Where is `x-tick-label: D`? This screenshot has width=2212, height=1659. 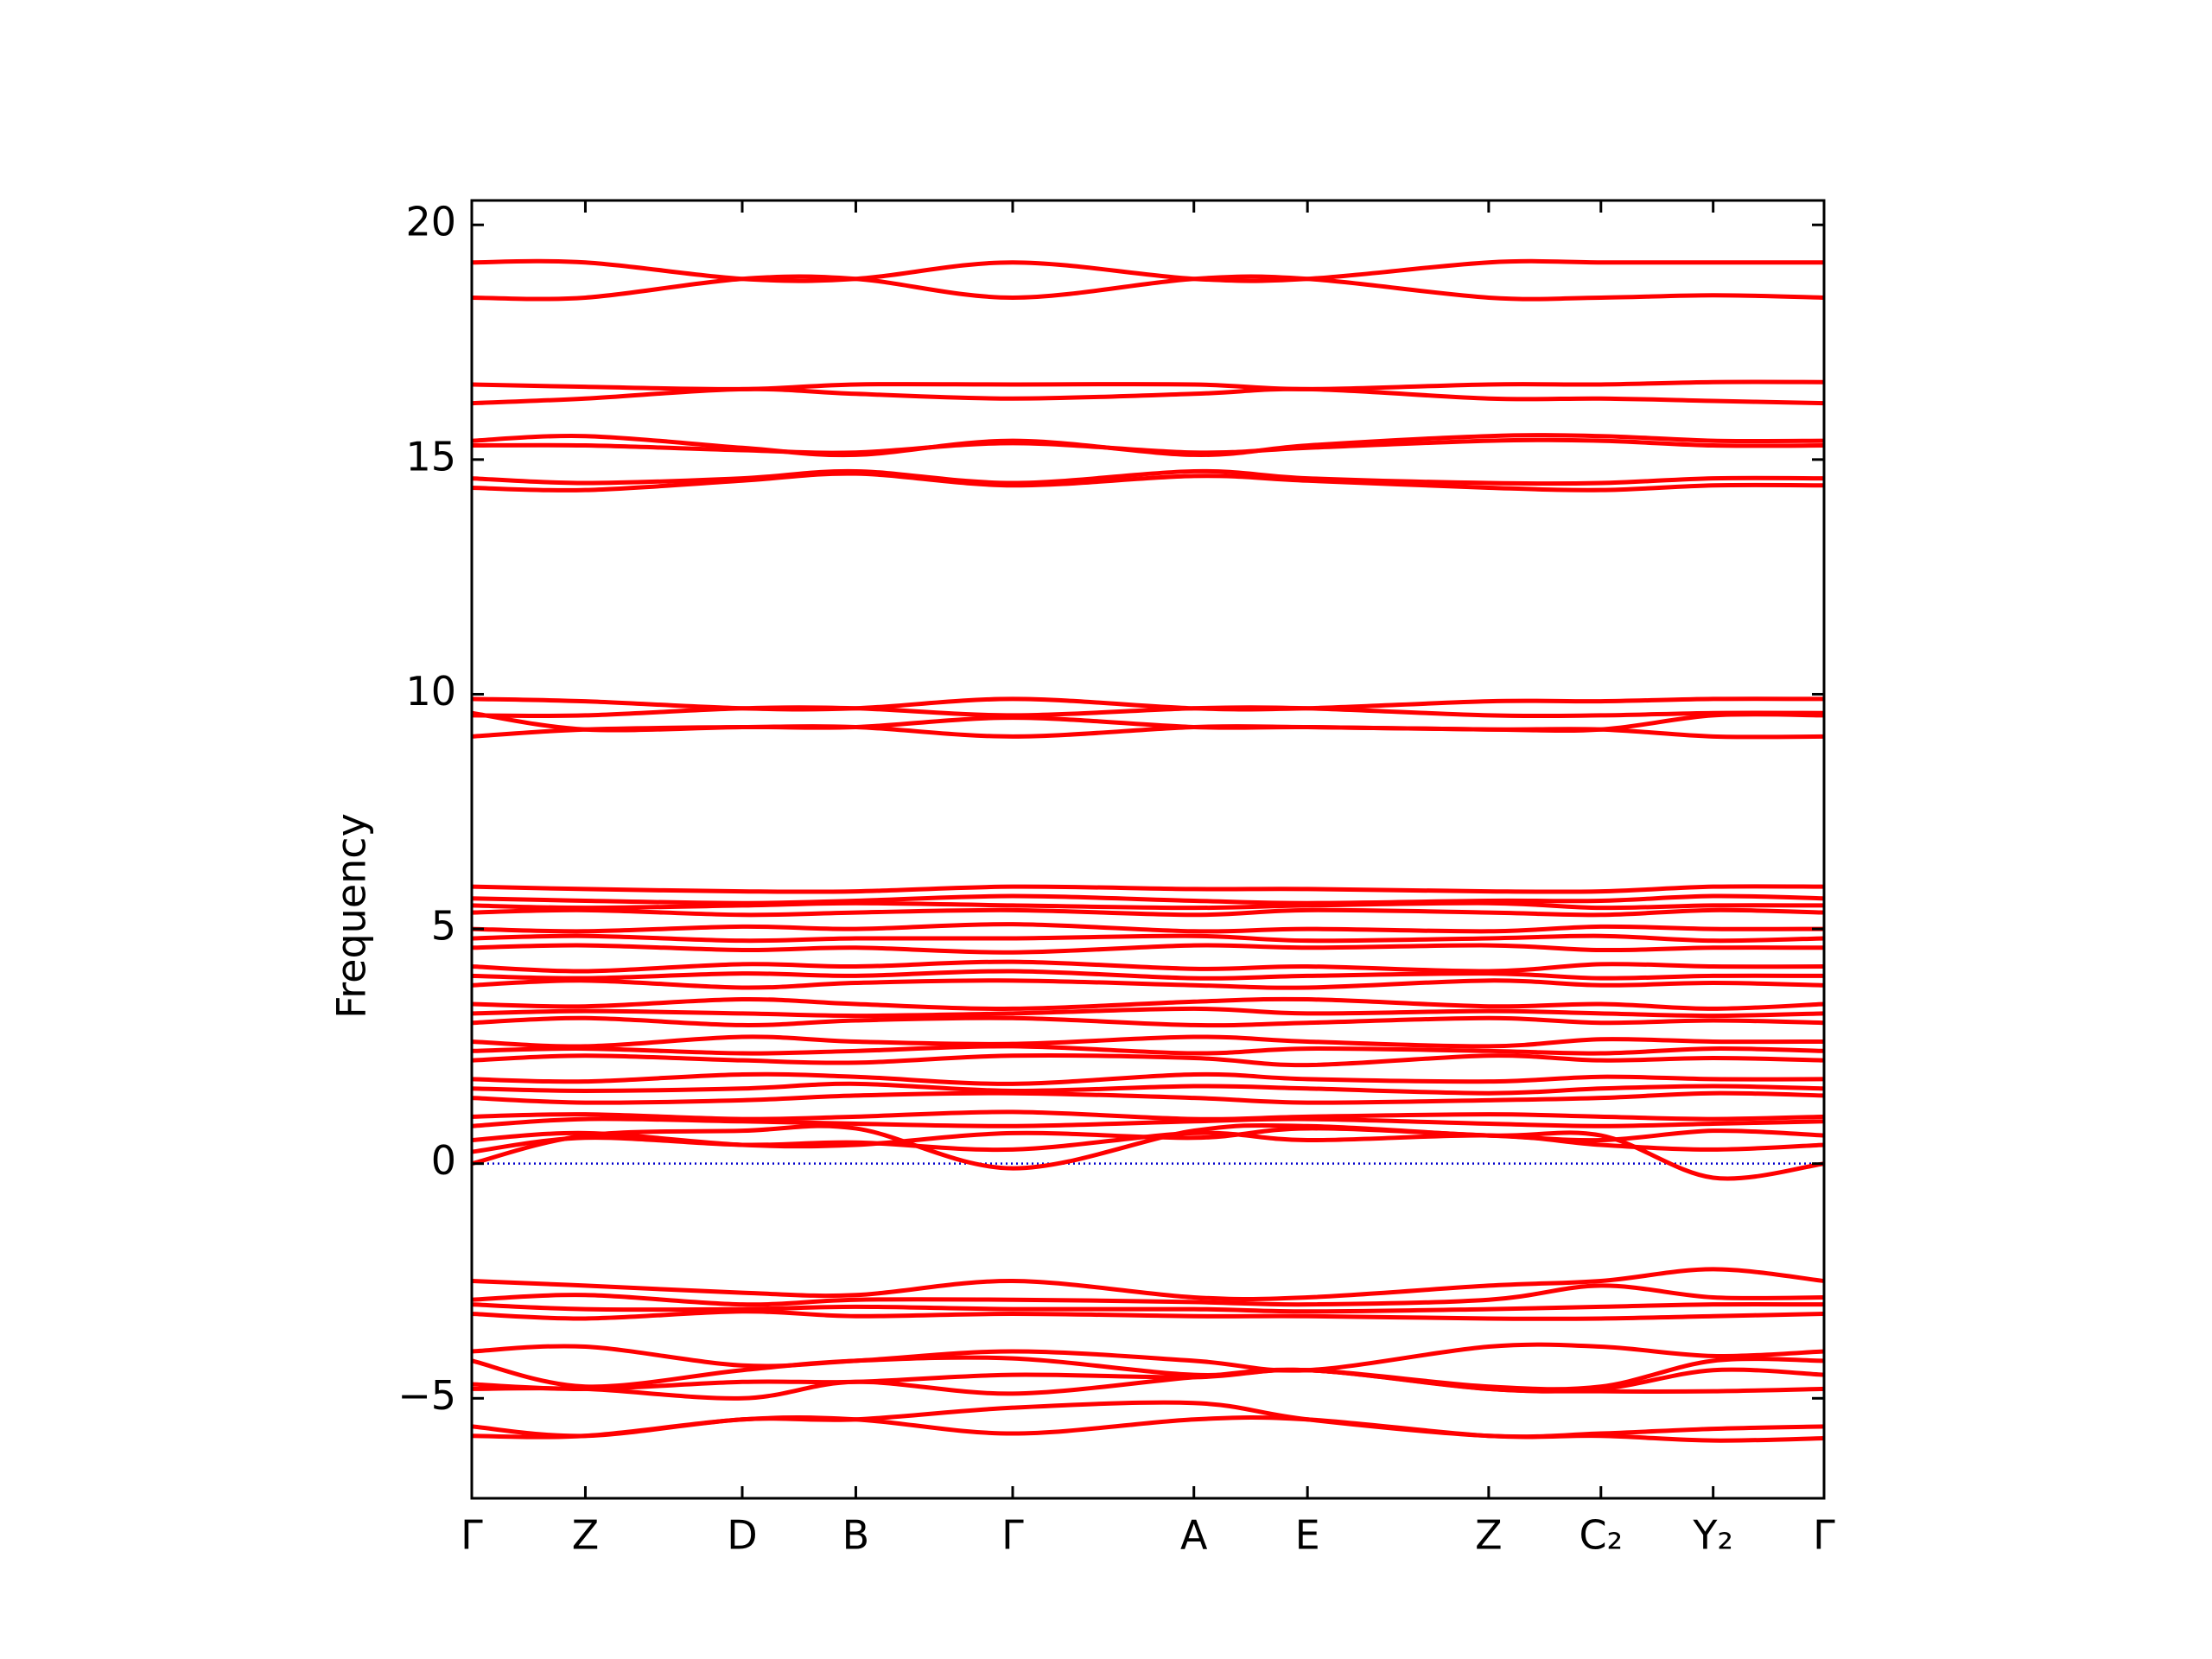 x-tick-label: D is located at coordinates (742, 1535).